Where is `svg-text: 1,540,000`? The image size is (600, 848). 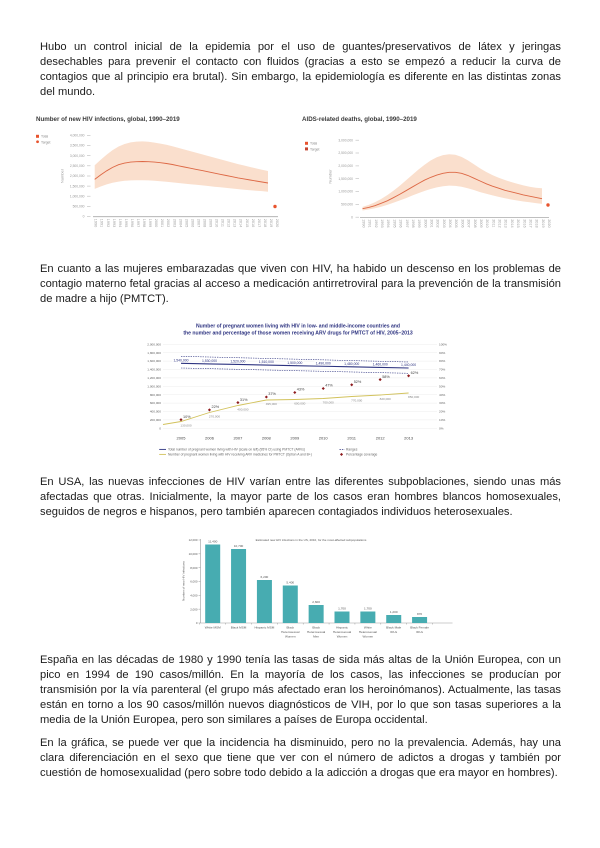
svg-text: 1,540,000 is located at coordinates (180, 360).